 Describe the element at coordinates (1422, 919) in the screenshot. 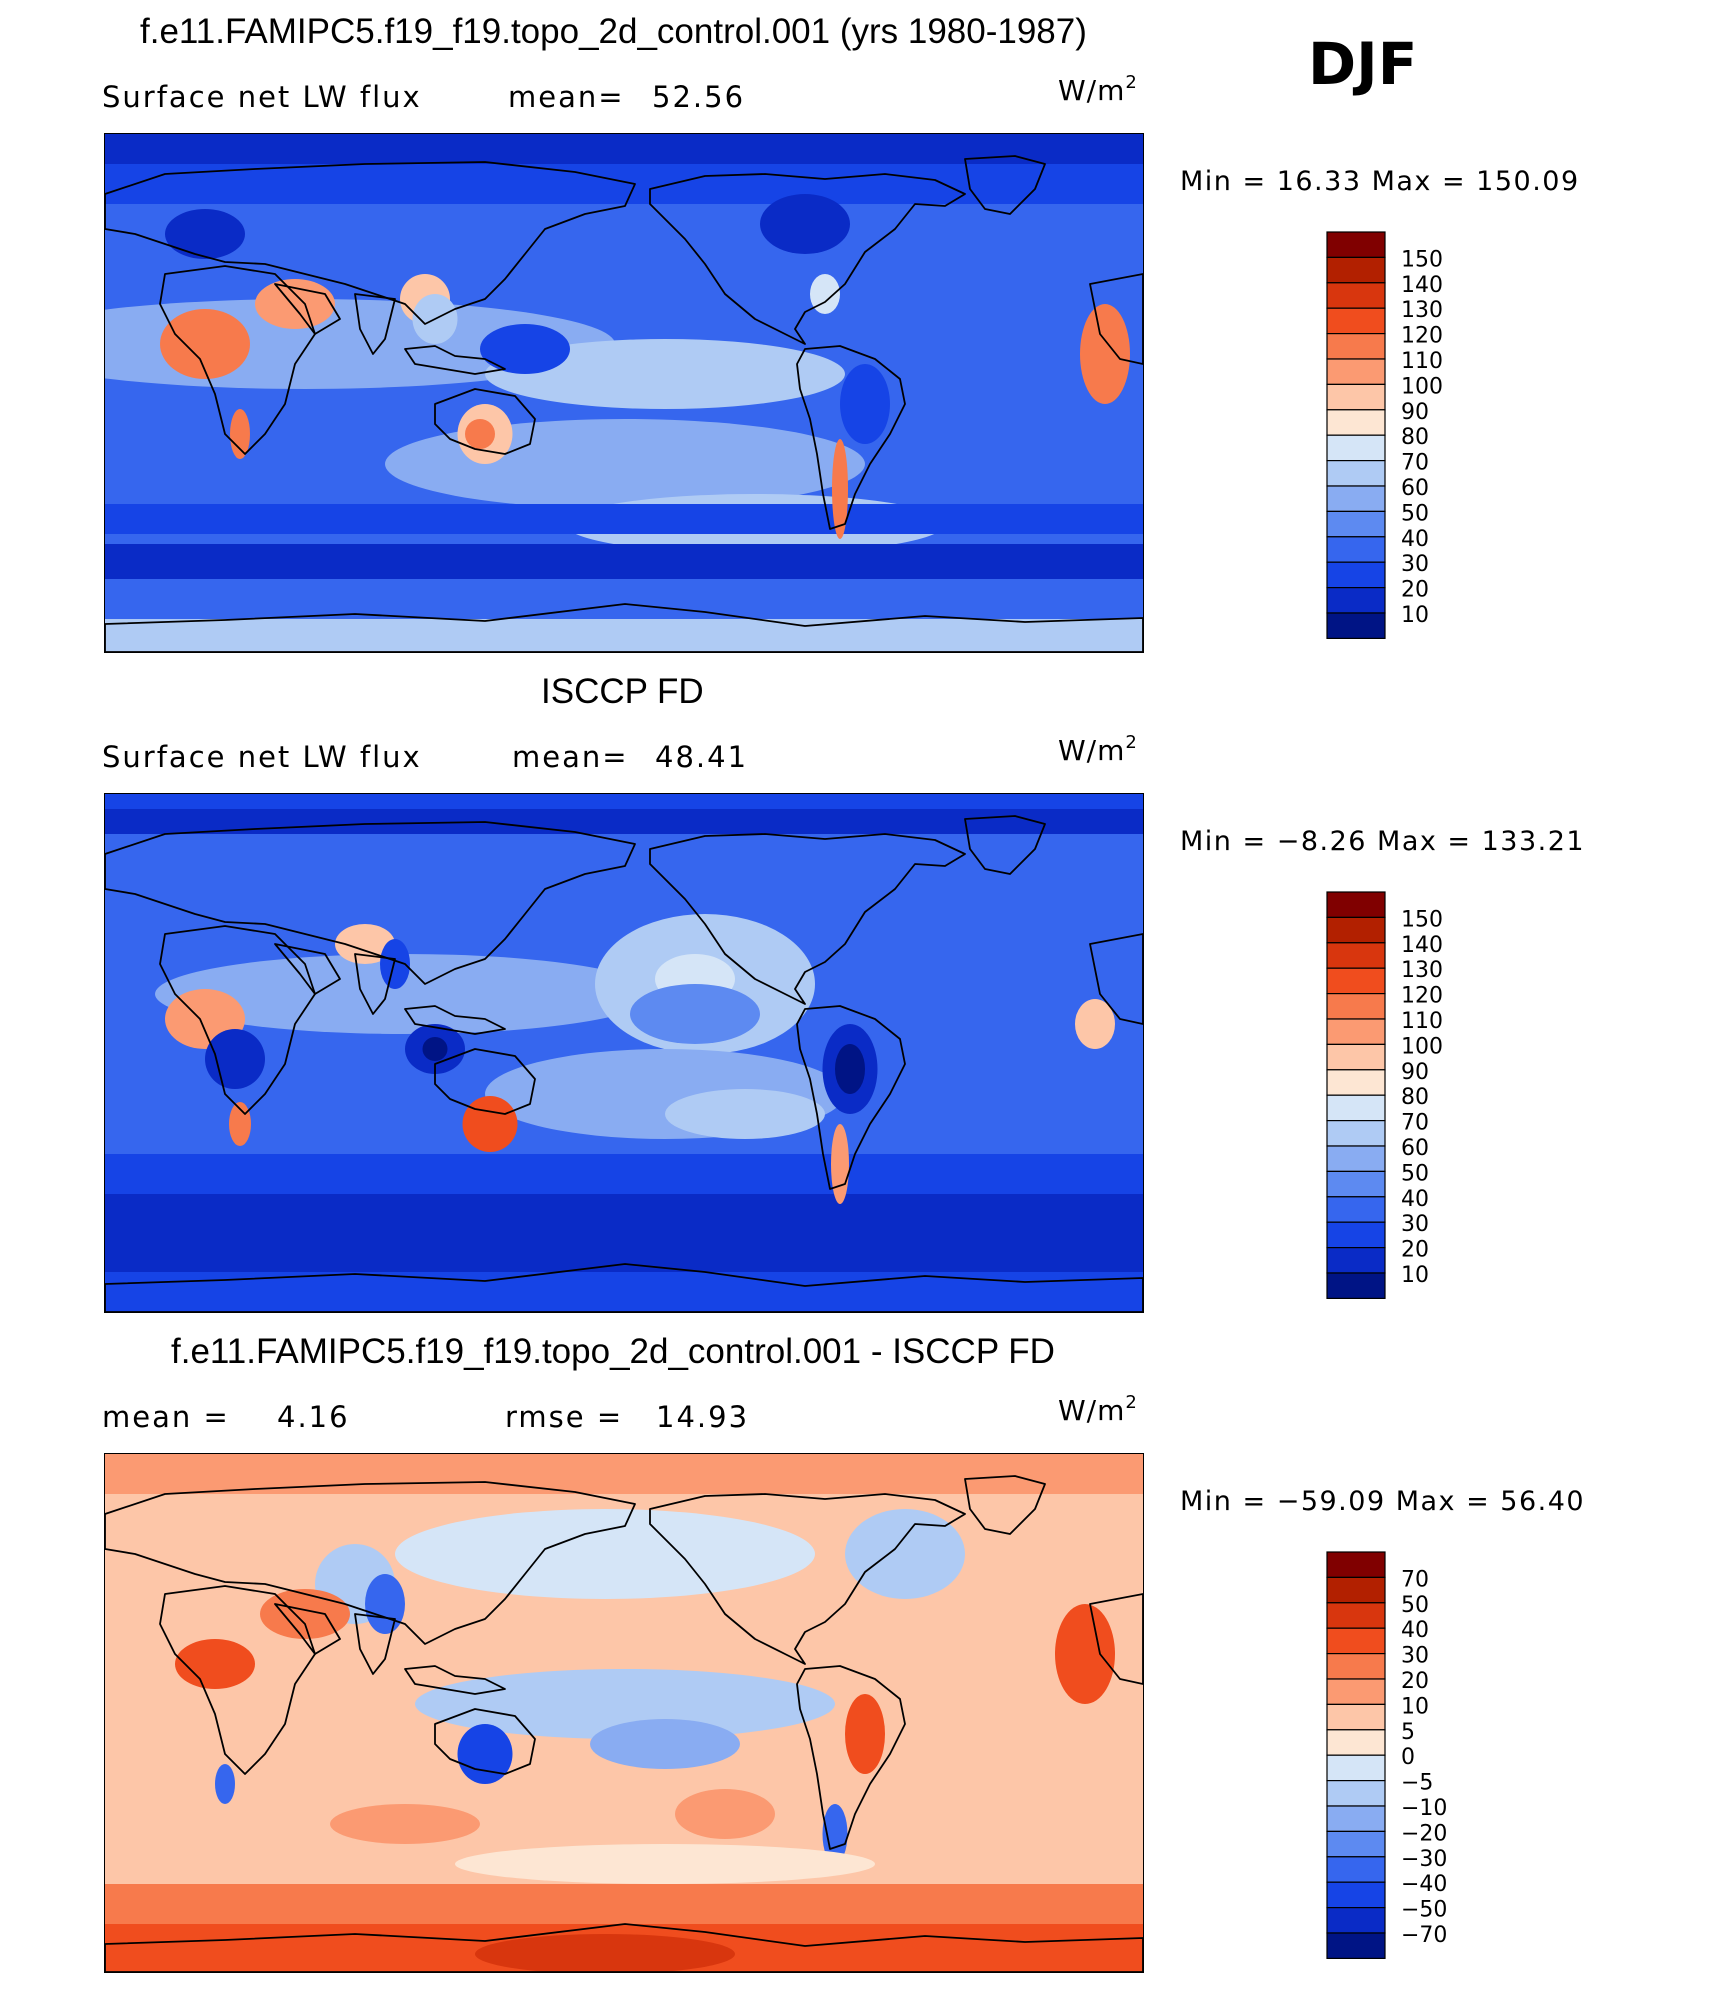

I see `colorbar-tick-label: 150` at that location.